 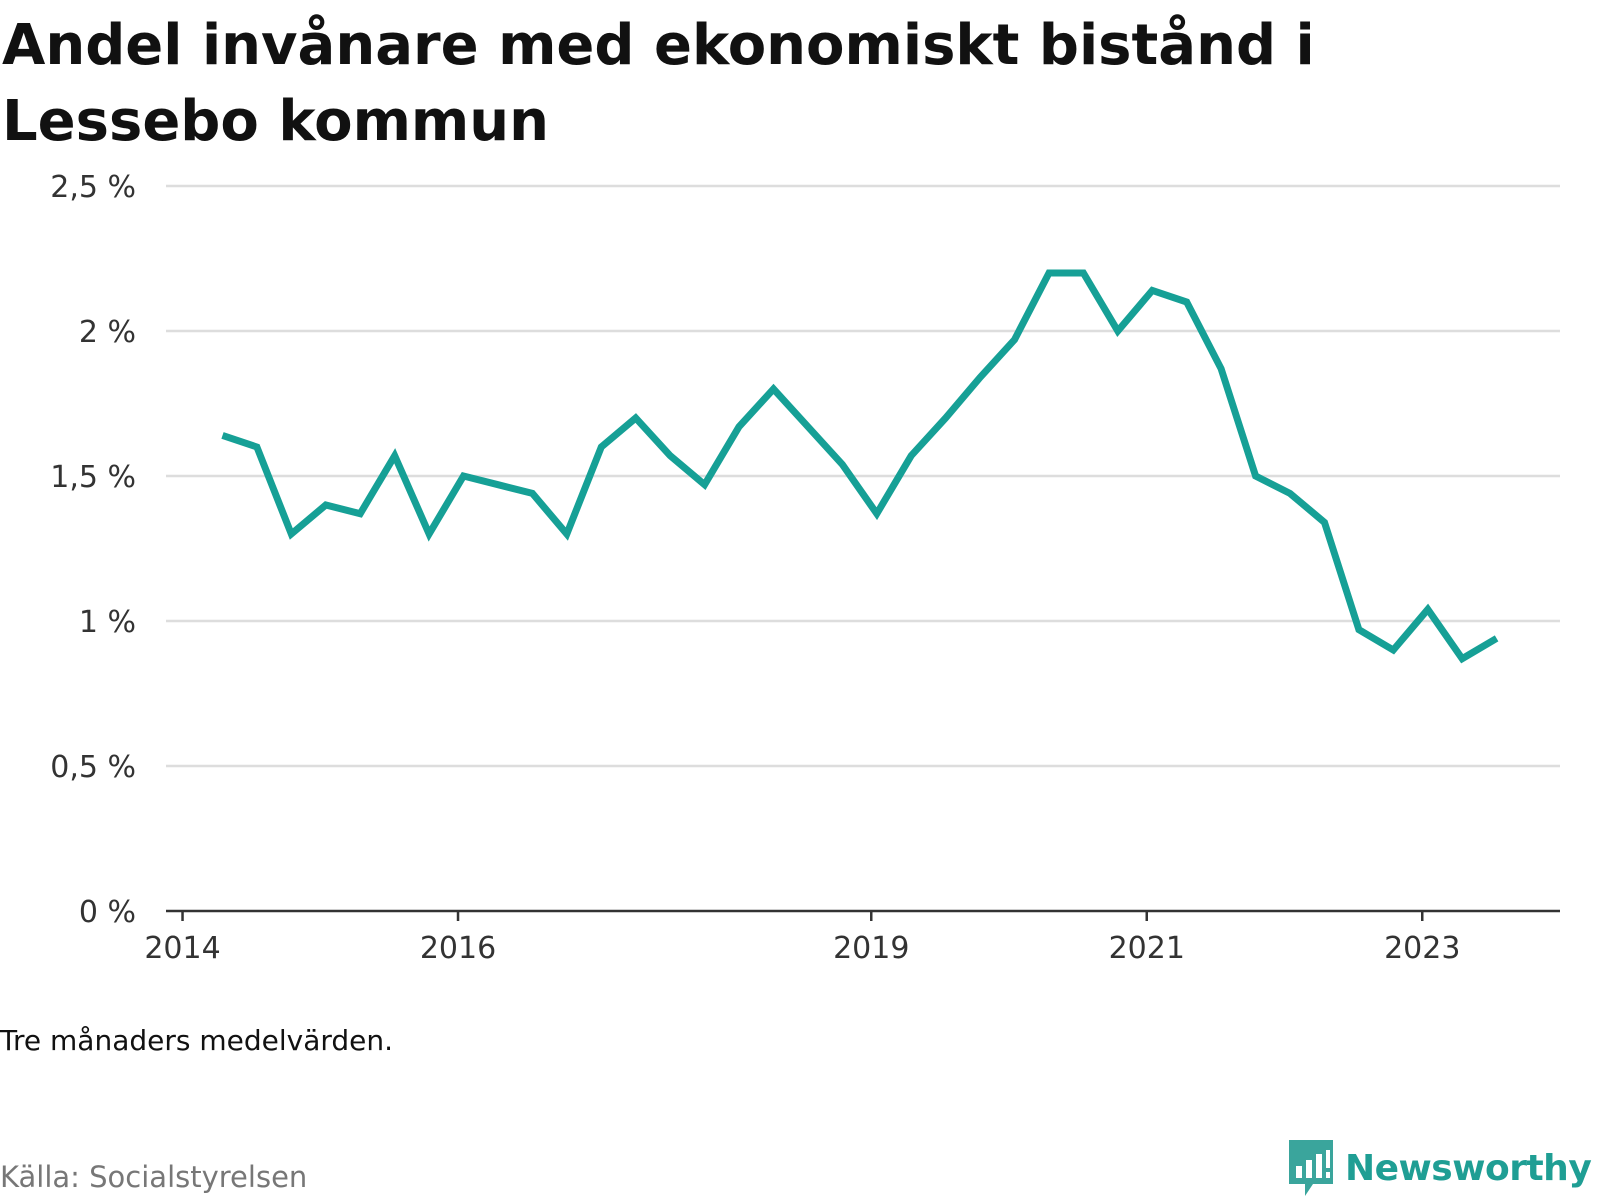 I want to click on x-tick-label: 2014, so click(x=182, y=948).